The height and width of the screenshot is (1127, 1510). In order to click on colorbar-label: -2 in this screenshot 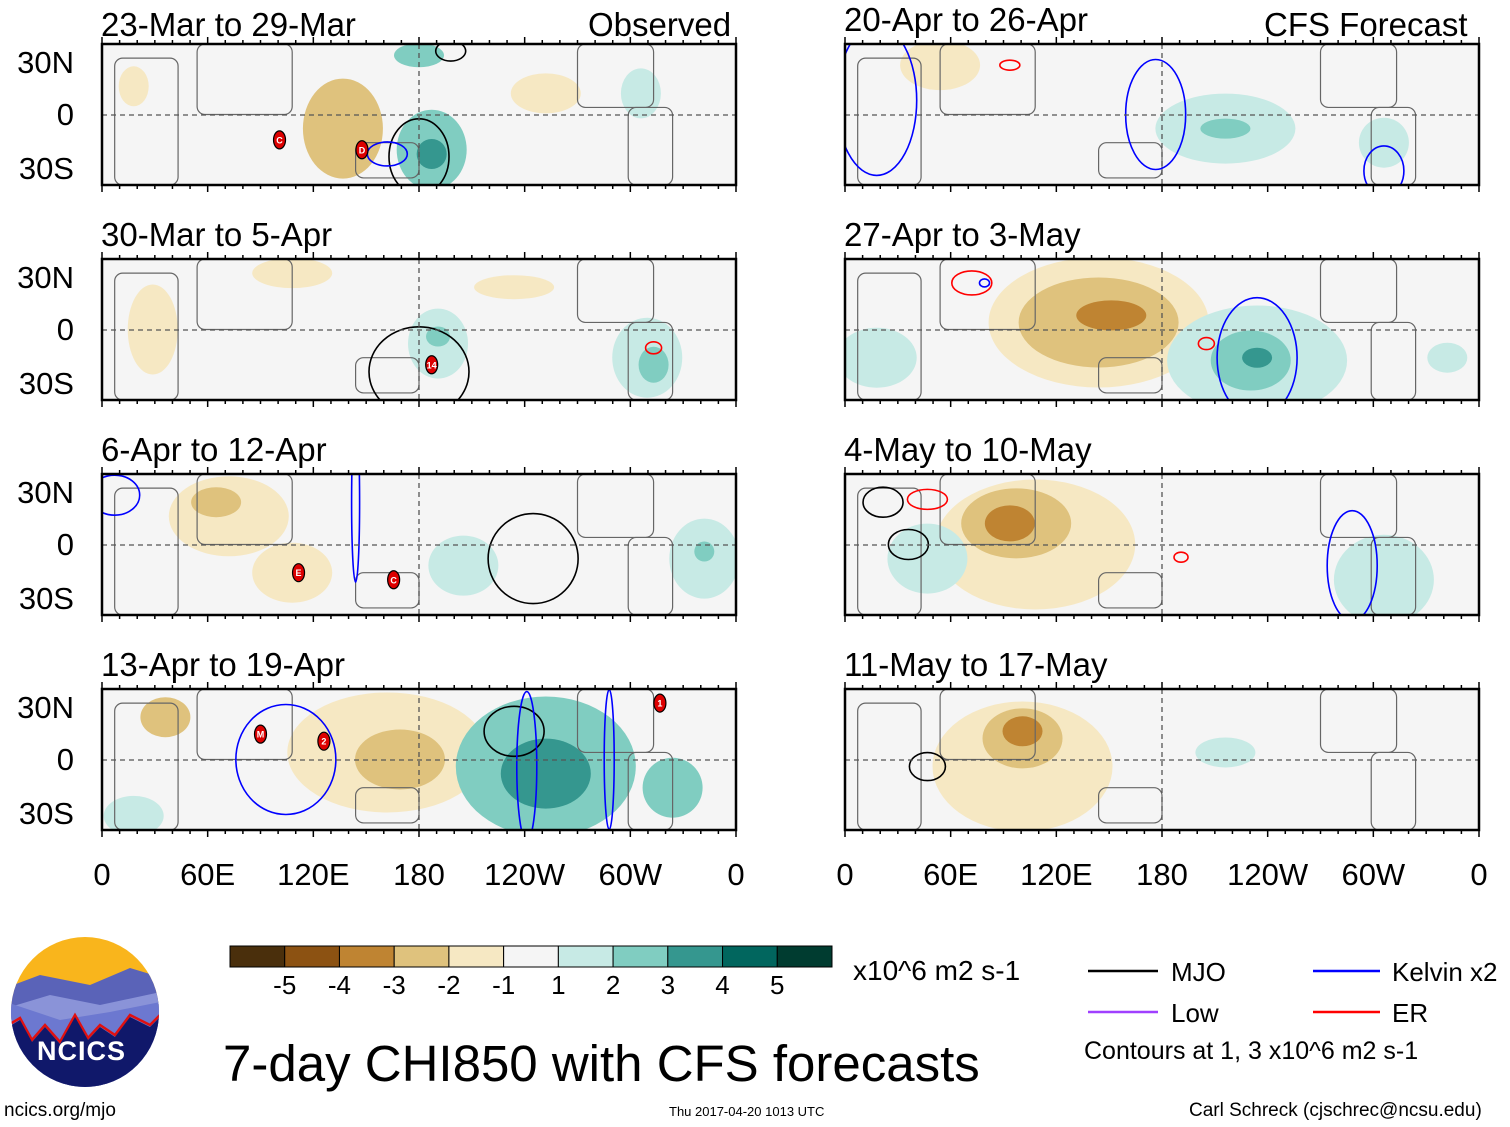, I will do `click(449, 985)`.